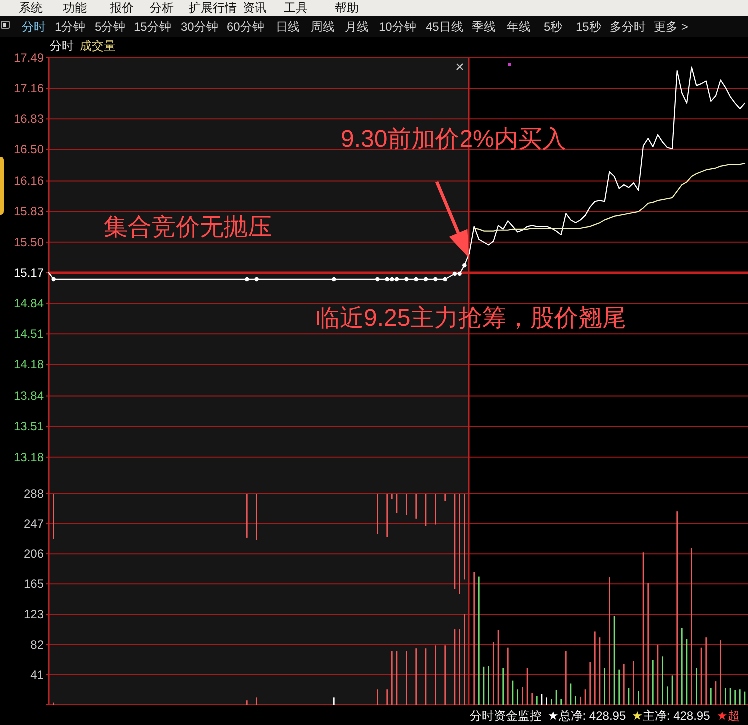 This screenshot has width=748, height=725. I want to click on text: 45日线, so click(445, 27).